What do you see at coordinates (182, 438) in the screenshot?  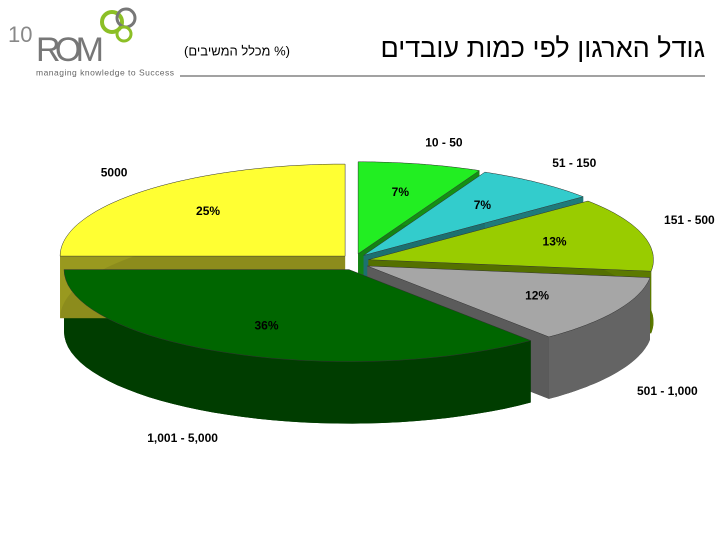 I see `category-label: 1,001 - 5,000` at bounding box center [182, 438].